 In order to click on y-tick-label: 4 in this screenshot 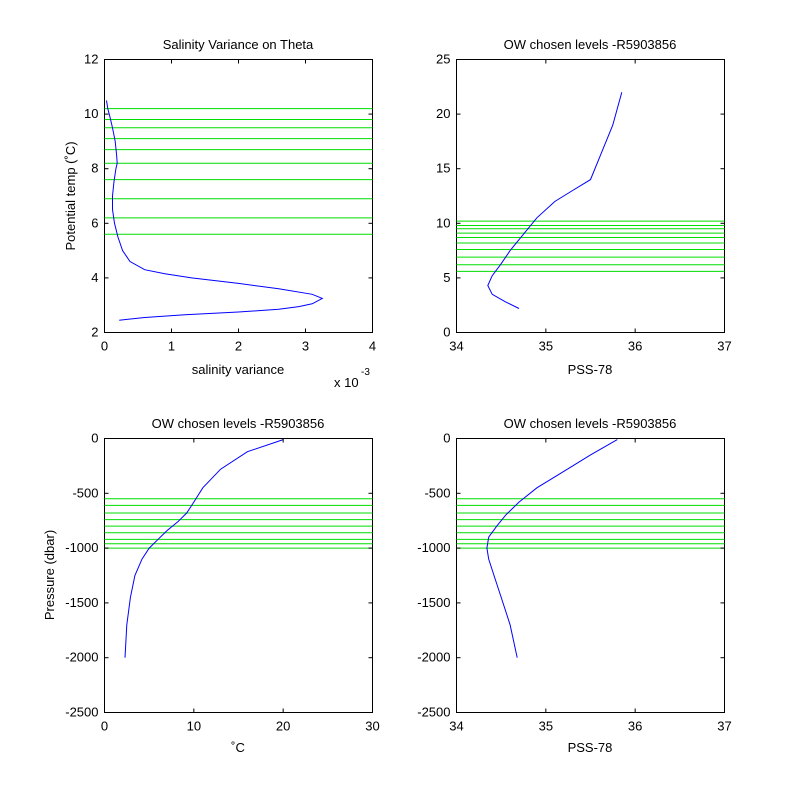, I will do `click(94, 277)`.